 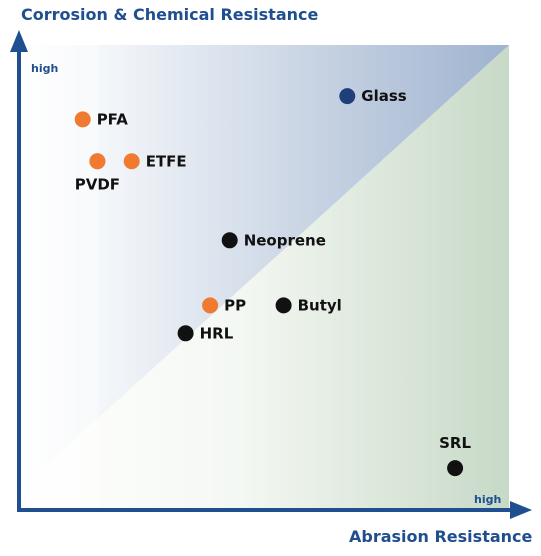 What do you see at coordinates (384, 96) in the screenshot?
I see `point-label-glass: Glass` at bounding box center [384, 96].